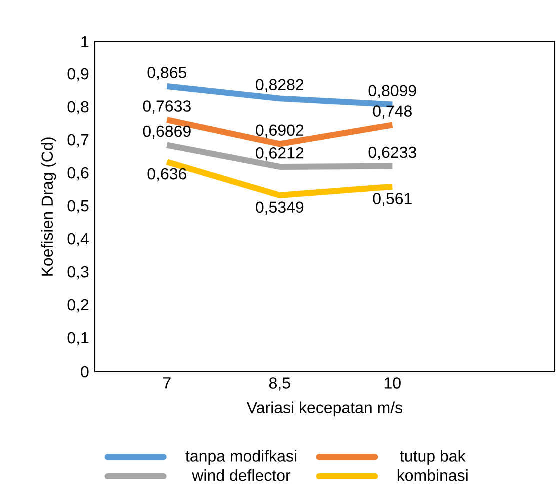 The width and height of the screenshot is (558, 498). Describe the element at coordinates (433, 476) in the screenshot. I see `legend-label: kombinasi` at that location.